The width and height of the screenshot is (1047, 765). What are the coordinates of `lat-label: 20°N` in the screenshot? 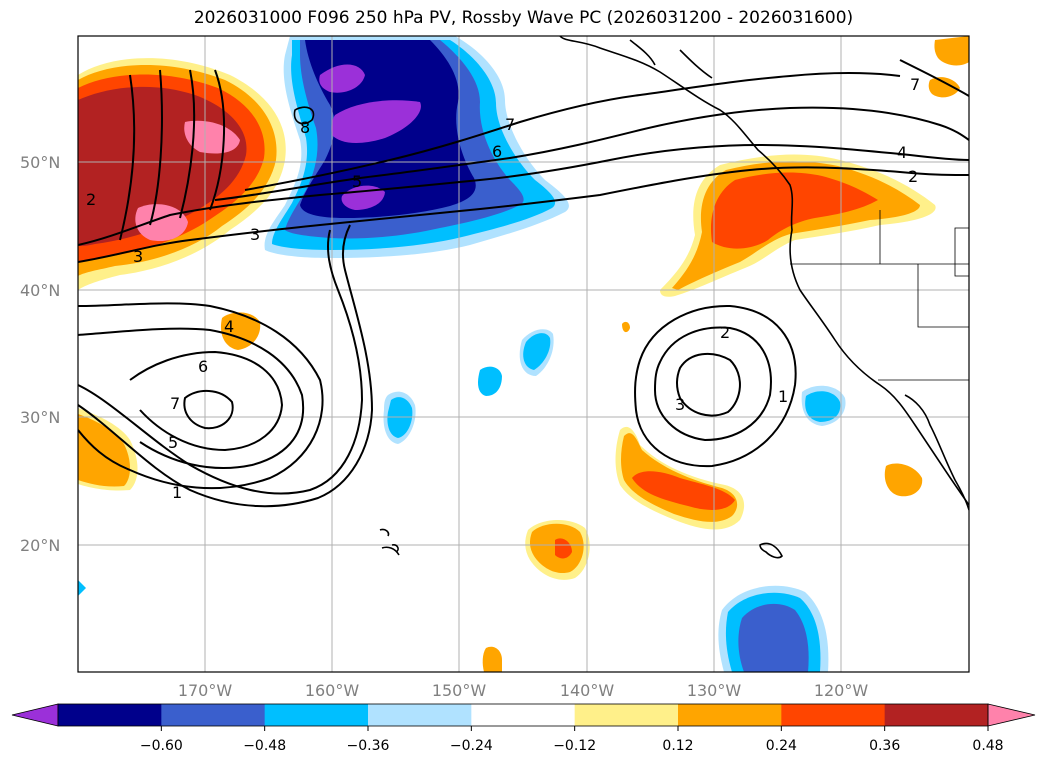 It's located at (40, 545).